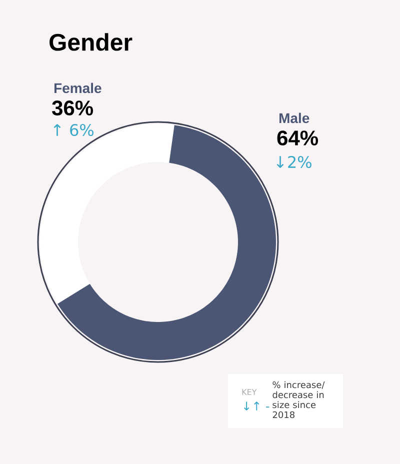 Image resolution: width=400 pixels, height=464 pixels. I want to click on slice-label: Male, so click(294, 118).